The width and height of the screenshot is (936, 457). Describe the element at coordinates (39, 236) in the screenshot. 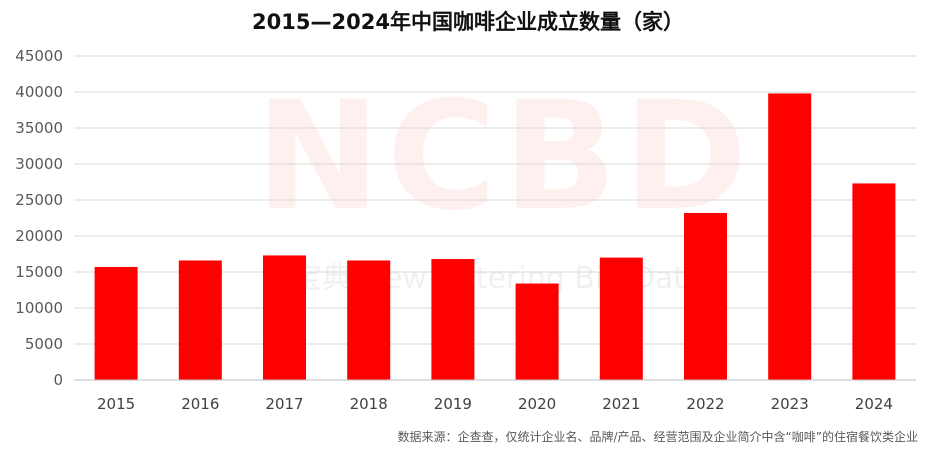

I see `y-tick-label: 20000` at that location.